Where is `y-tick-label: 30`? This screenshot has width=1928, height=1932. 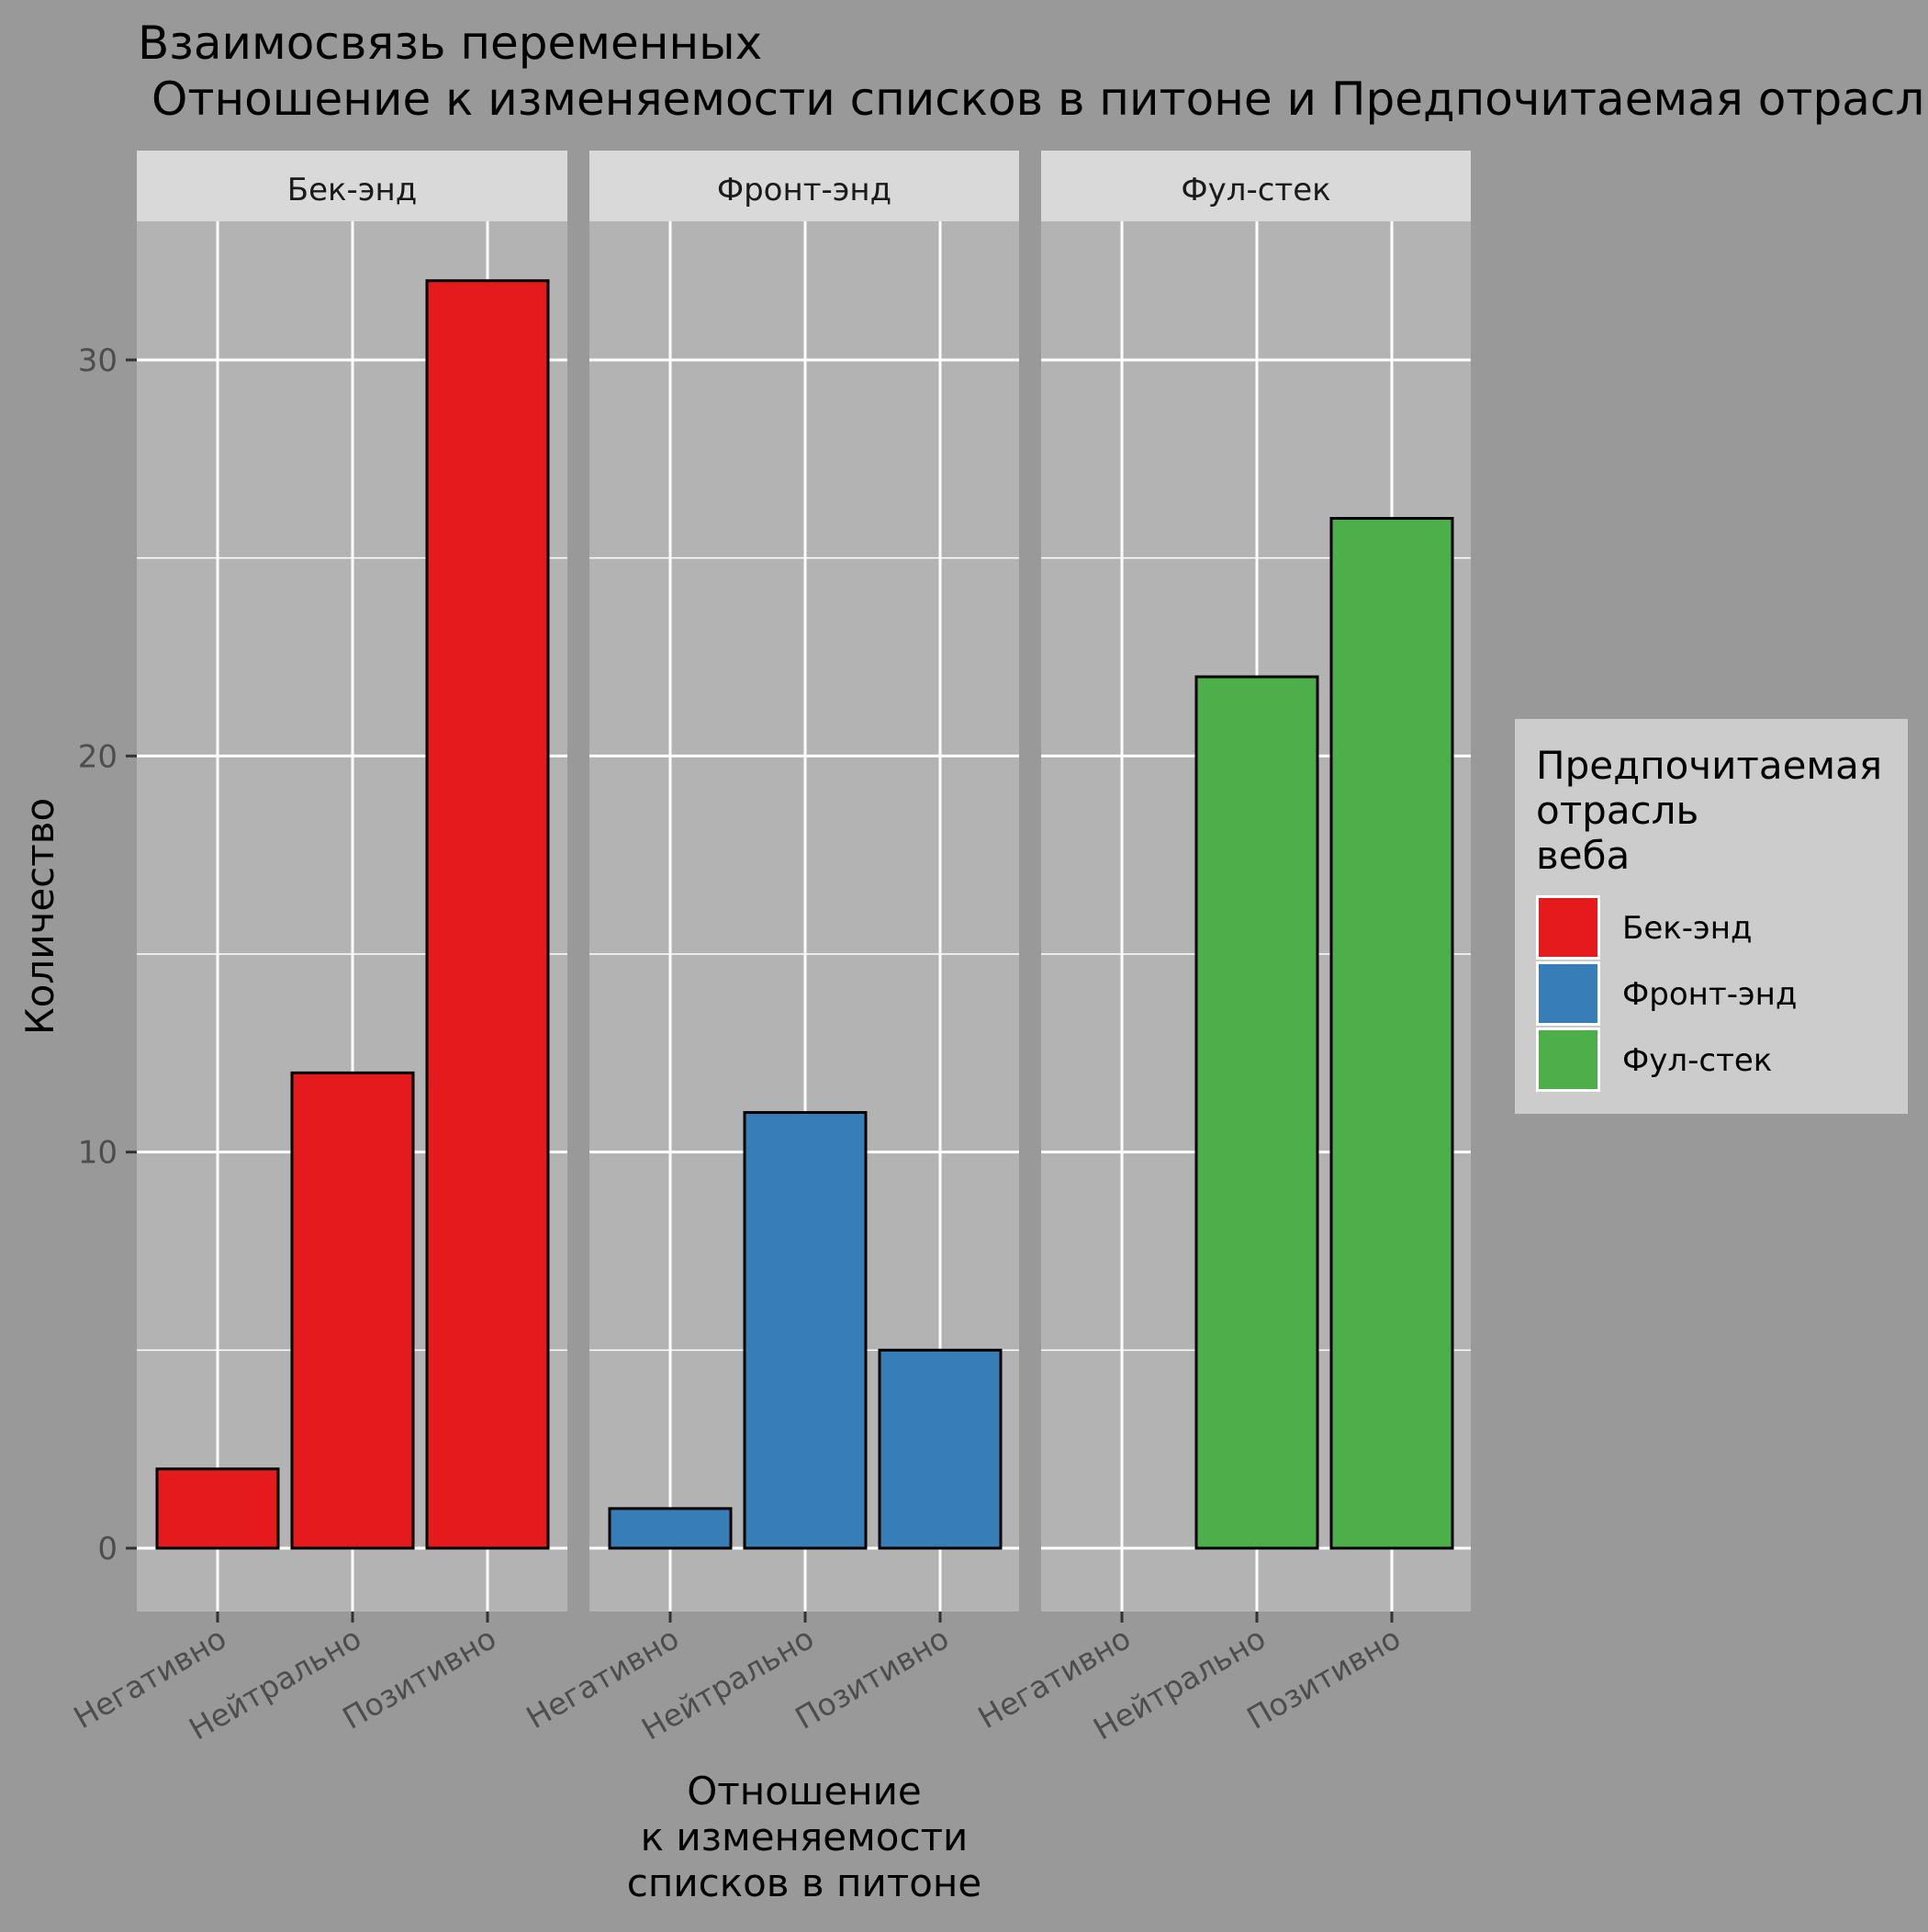 y-tick-label: 30 is located at coordinates (98, 361).